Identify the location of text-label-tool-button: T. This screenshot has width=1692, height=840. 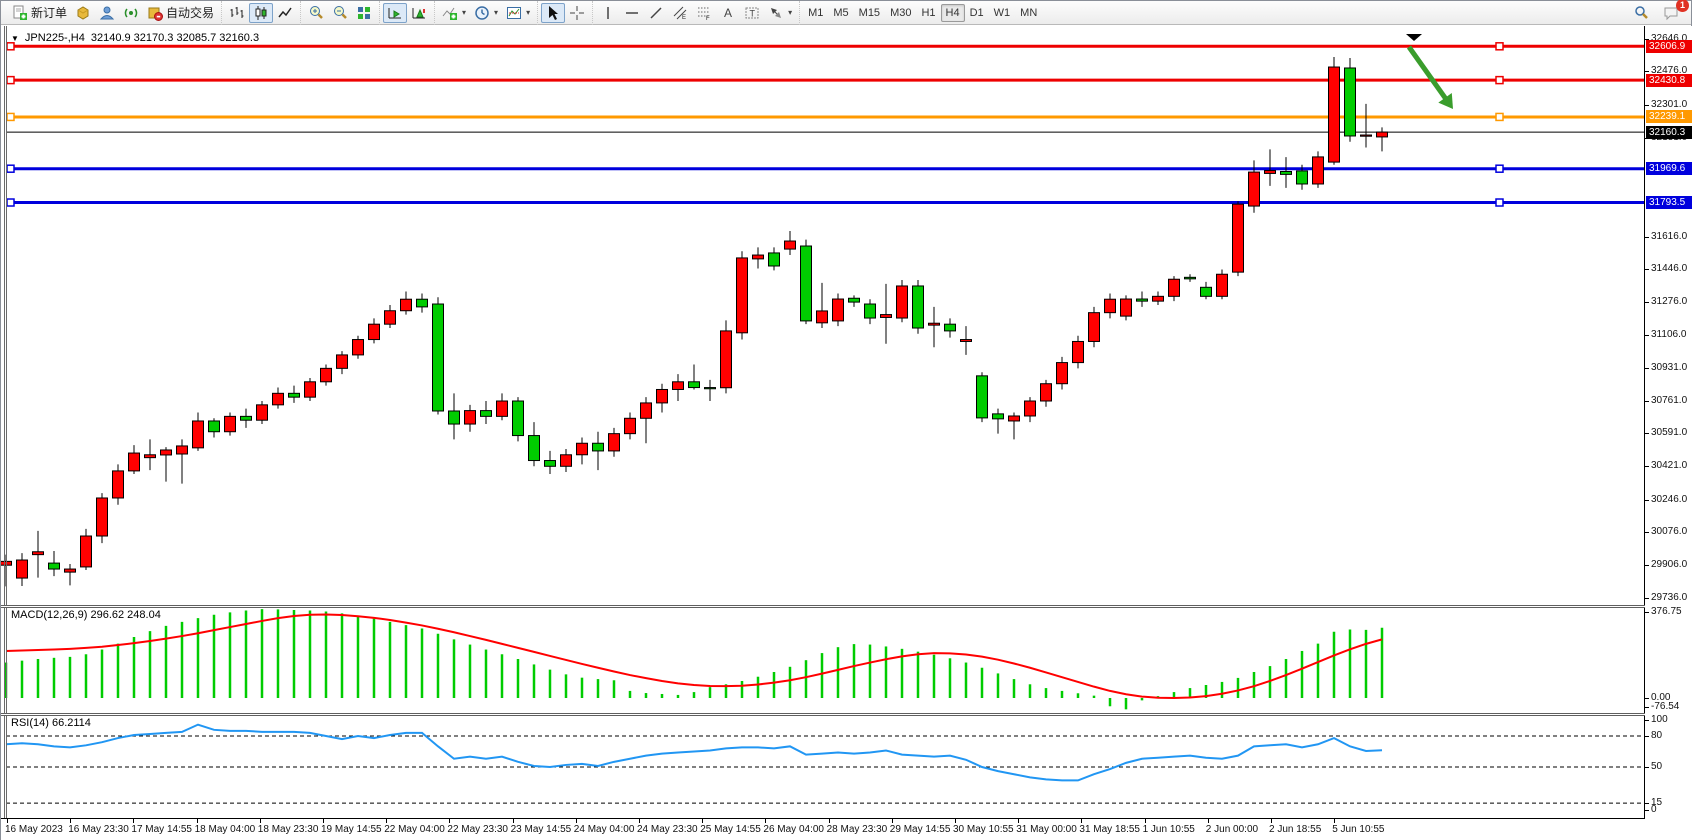
(752, 13).